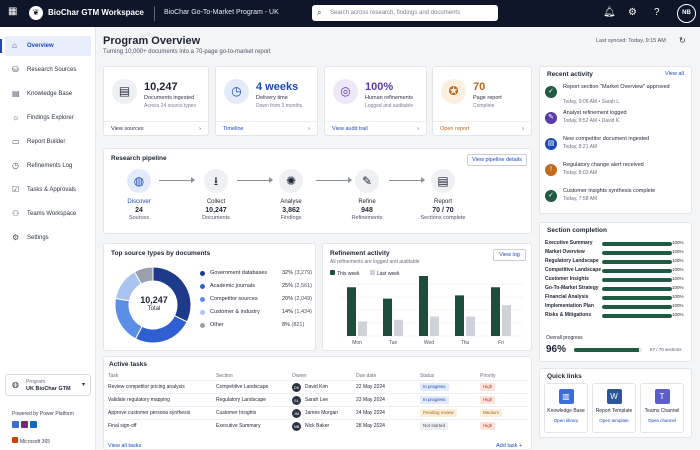  I want to click on priority-badge: High, so click(488, 387).